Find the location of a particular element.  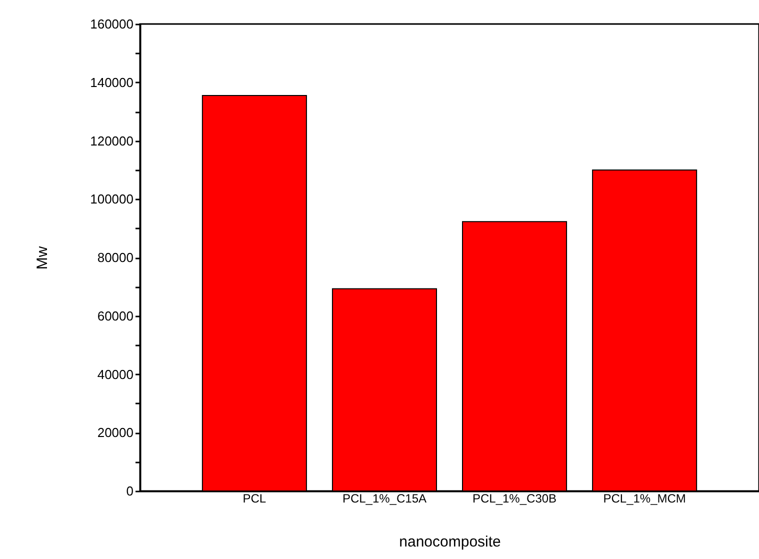

y-tick-label: 60000 is located at coordinates (115, 316).